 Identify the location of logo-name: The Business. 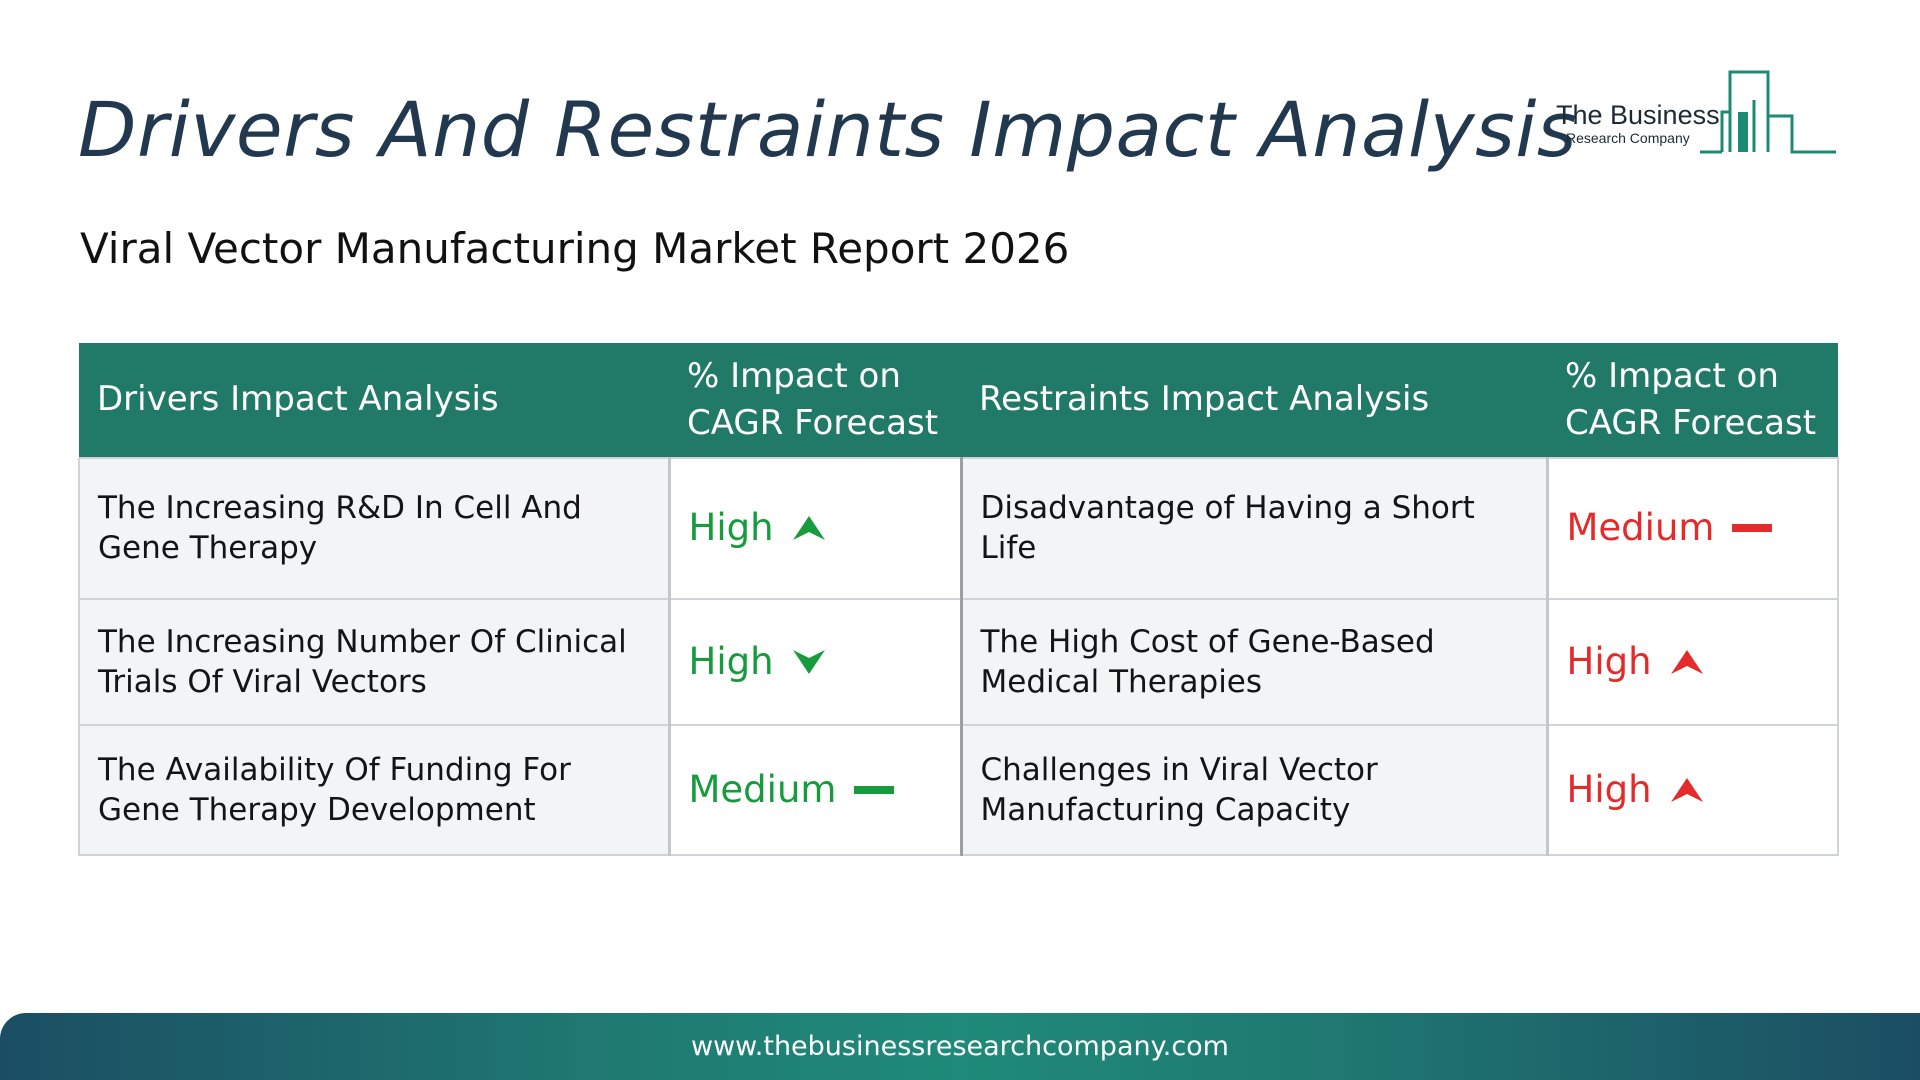
(1638, 115).